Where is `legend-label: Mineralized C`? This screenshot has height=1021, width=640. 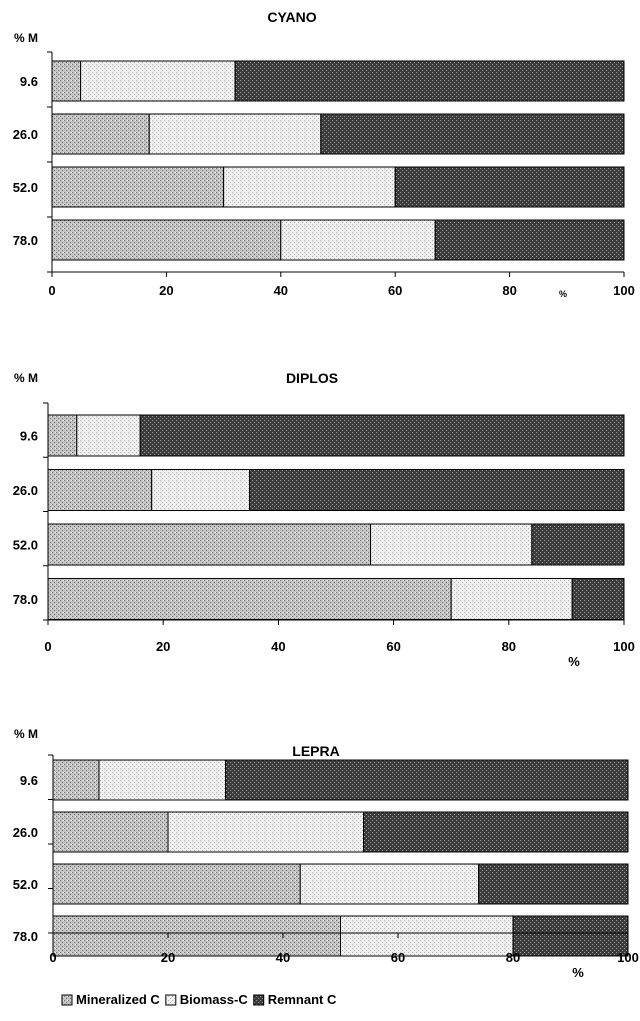
legend-label: Mineralized C is located at coordinates (118, 999).